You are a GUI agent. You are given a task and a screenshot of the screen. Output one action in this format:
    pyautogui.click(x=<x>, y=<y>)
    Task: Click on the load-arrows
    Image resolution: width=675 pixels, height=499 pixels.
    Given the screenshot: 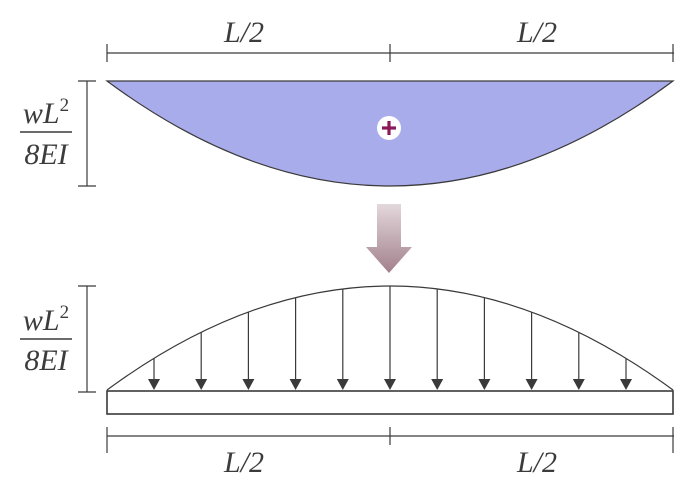 What is the action you would take?
    pyautogui.click(x=390, y=338)
    